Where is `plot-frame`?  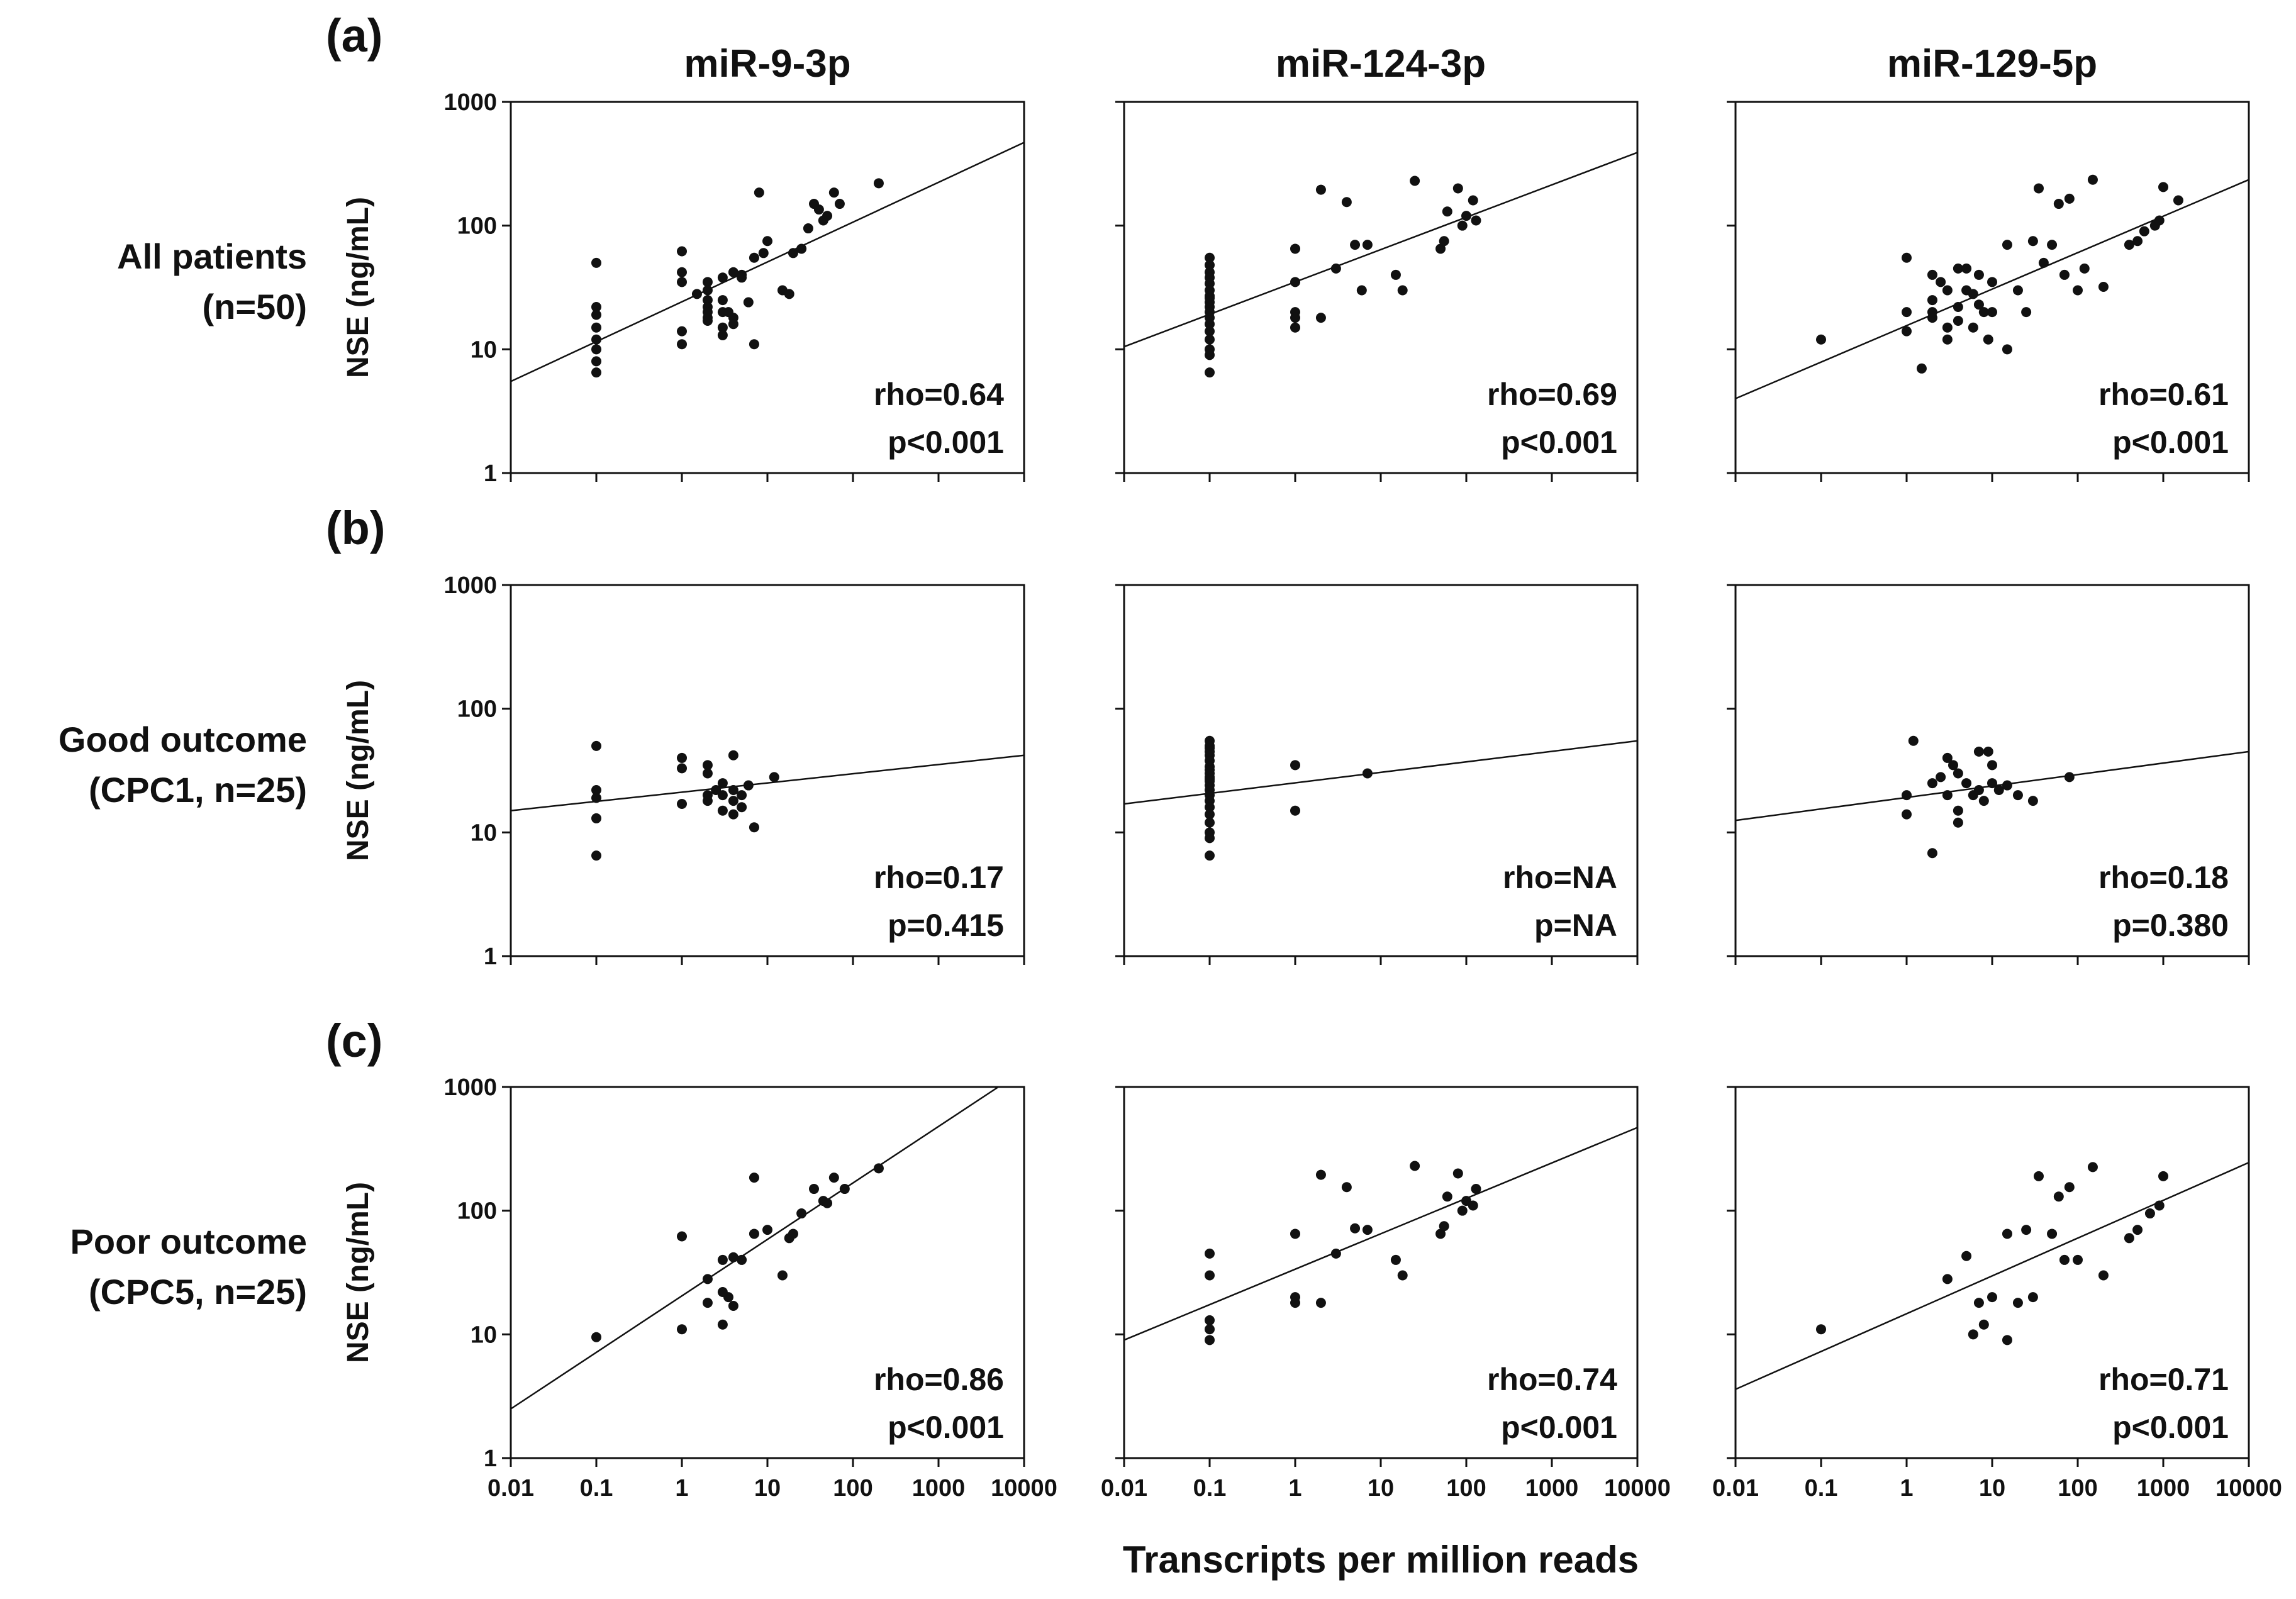 plot-frame is located at coordinates (767, 287).